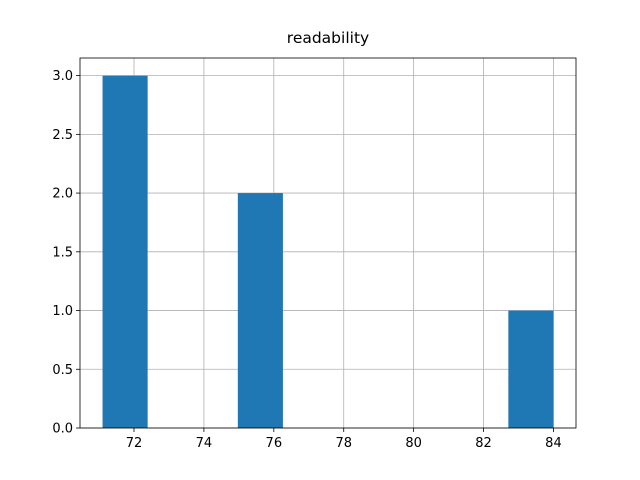  I want to click on x-tick-label: 80, so click(413, 443).